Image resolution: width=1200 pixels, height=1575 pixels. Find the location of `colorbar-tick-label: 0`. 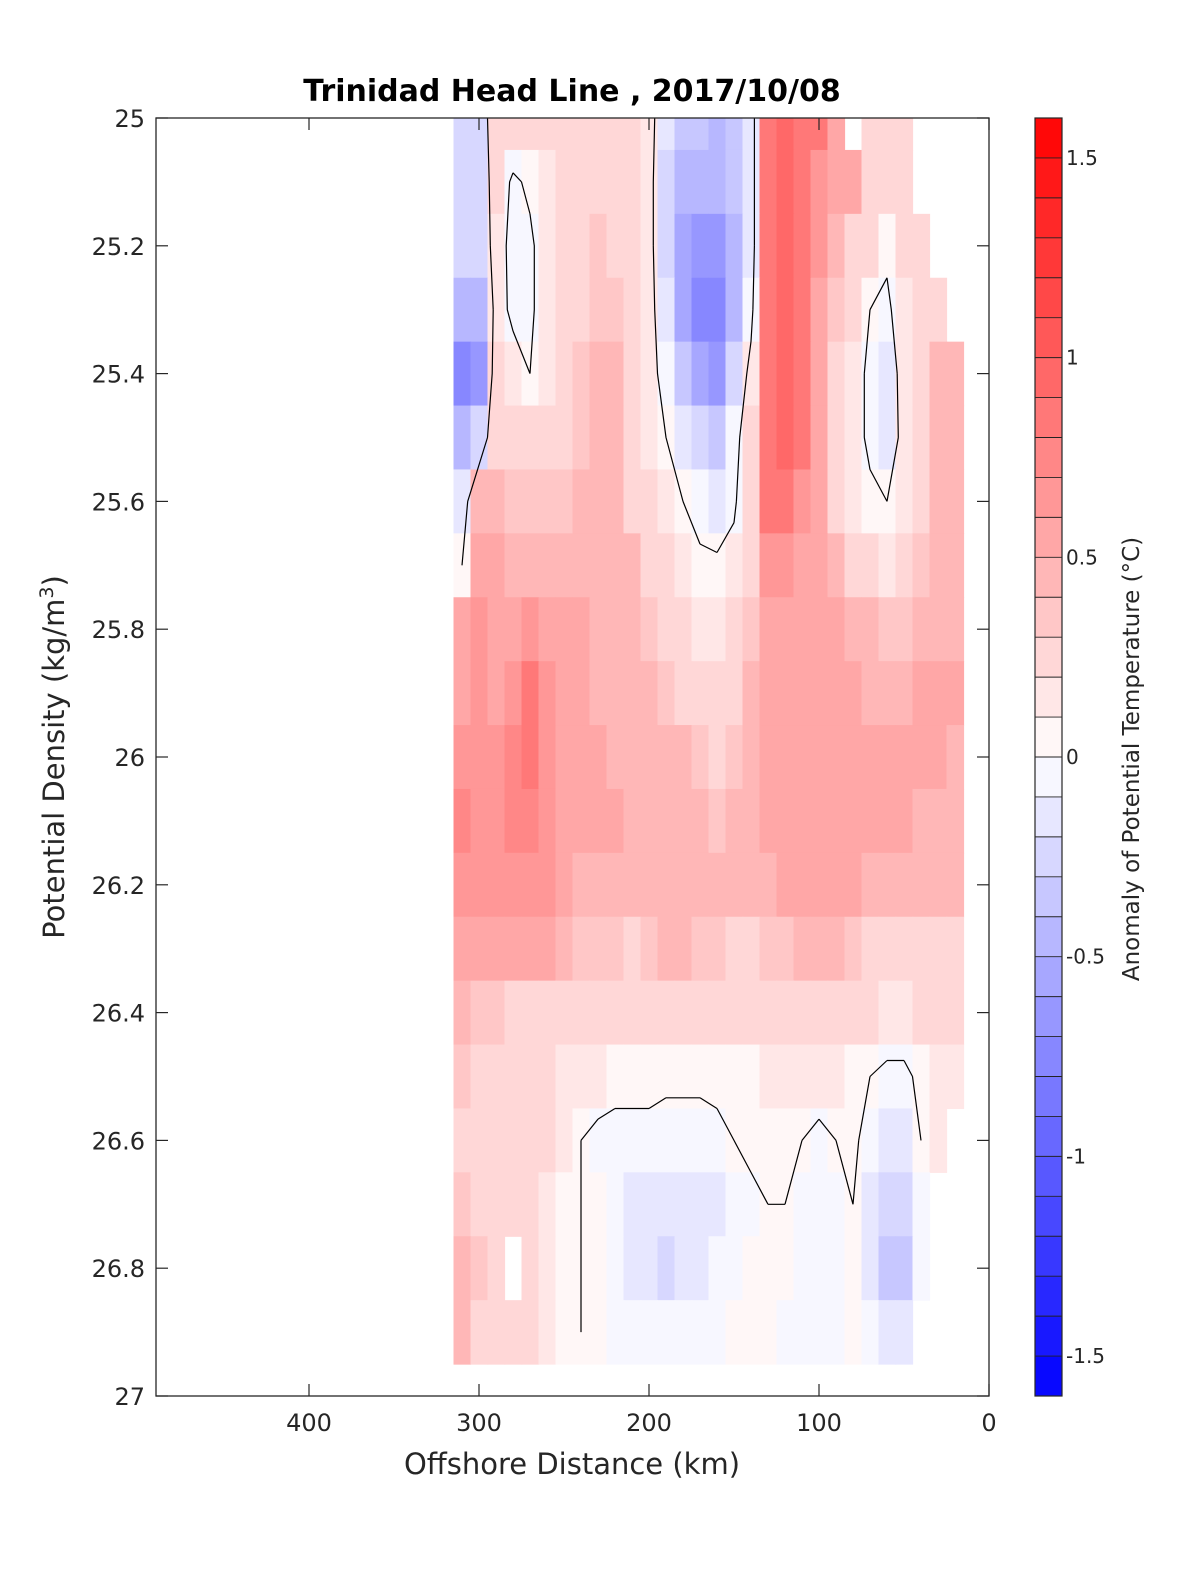

colorbar-tick-label: 0 is located at coordinates (1072, 757).